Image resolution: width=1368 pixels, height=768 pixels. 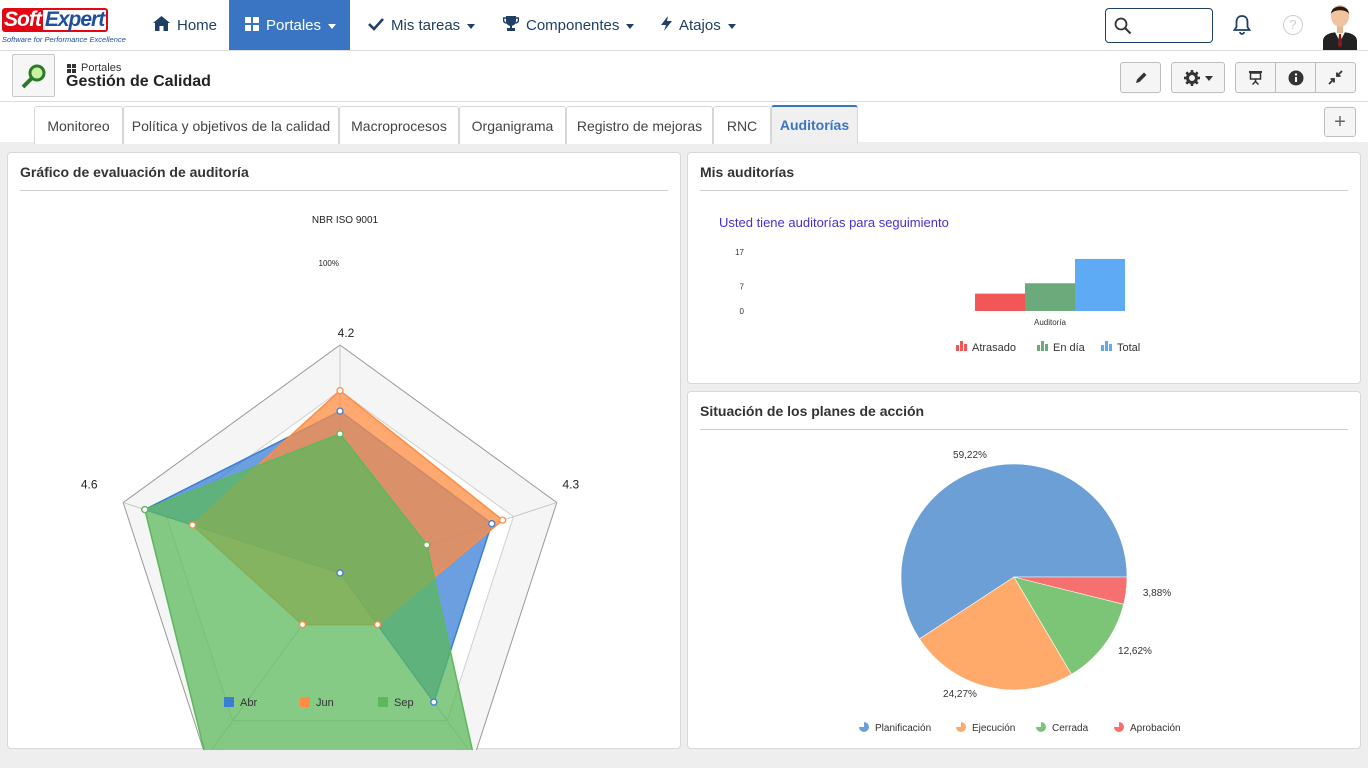 I want to click on tab-rnc: RNC, so click(x=742, y=125).